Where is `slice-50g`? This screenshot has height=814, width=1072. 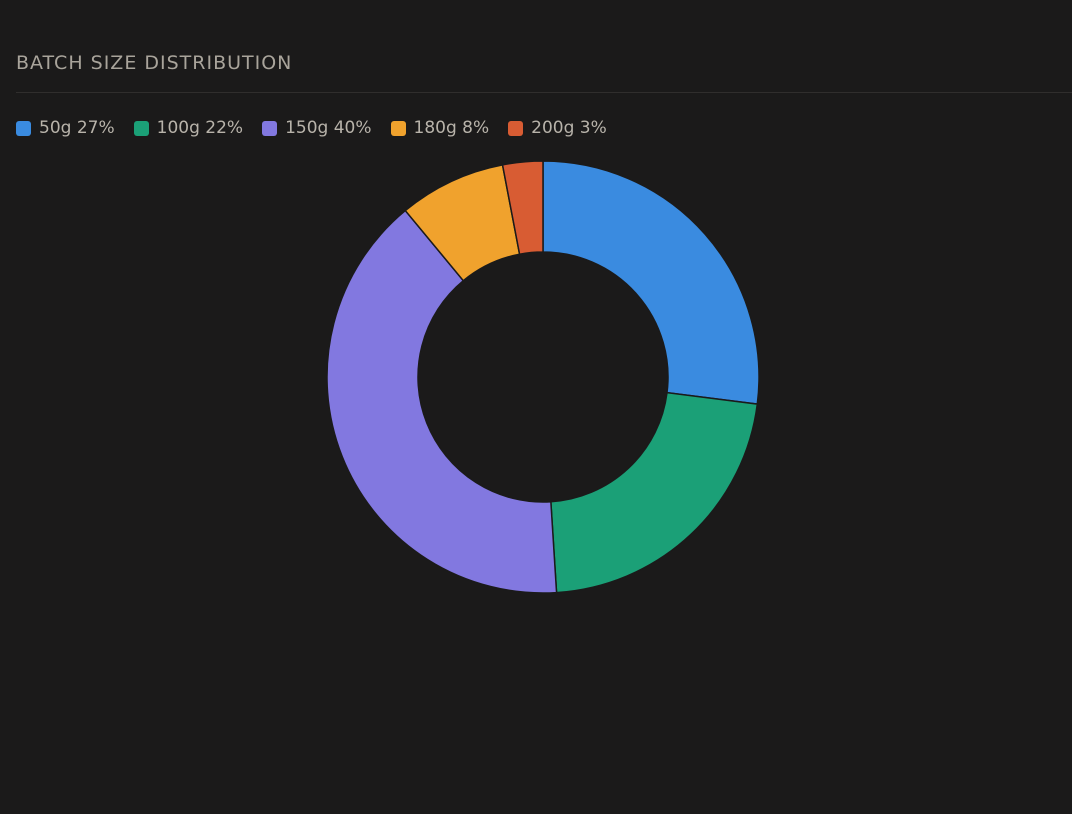 slice-50g is located at coordinates (651, 282).